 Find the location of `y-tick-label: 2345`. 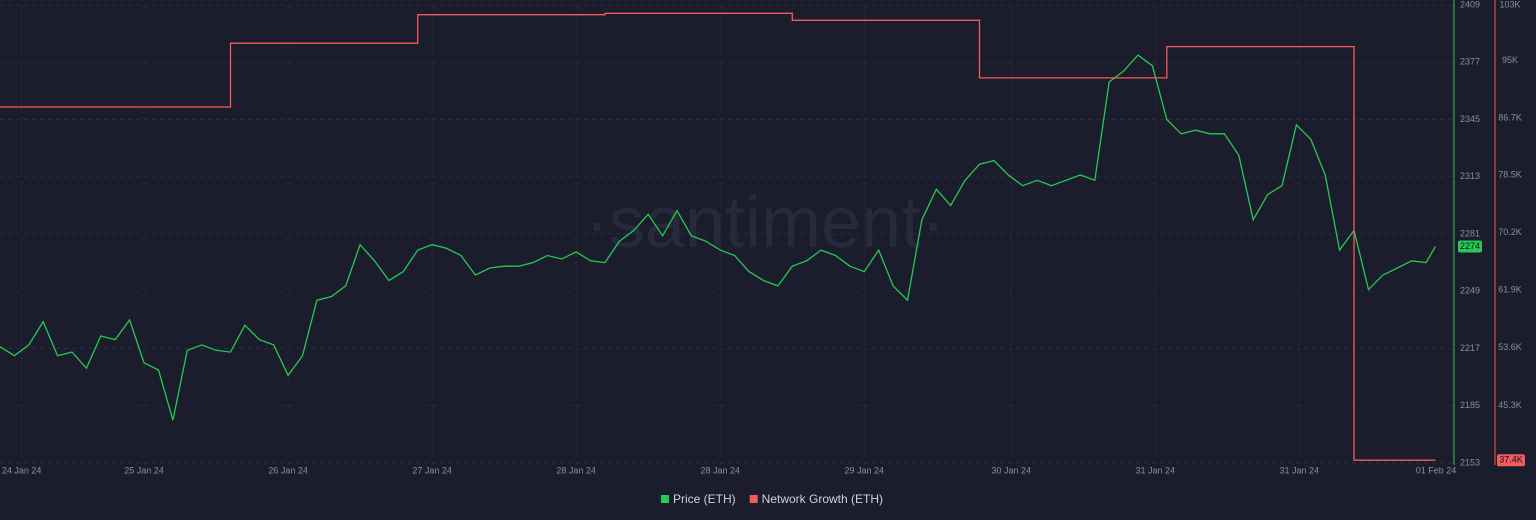

y-tick-label: 2345 is located at coordinates (1470, 119).